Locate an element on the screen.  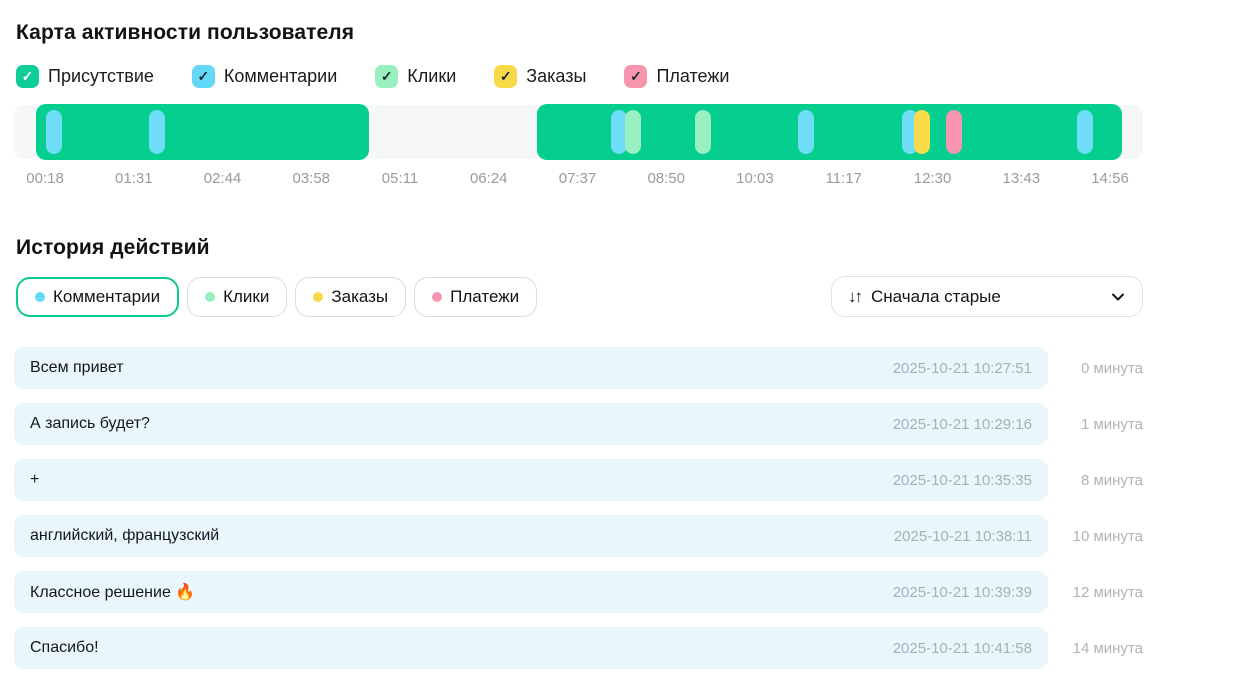
time-tick-label: 05:11 is located at coordinates (400, 178).